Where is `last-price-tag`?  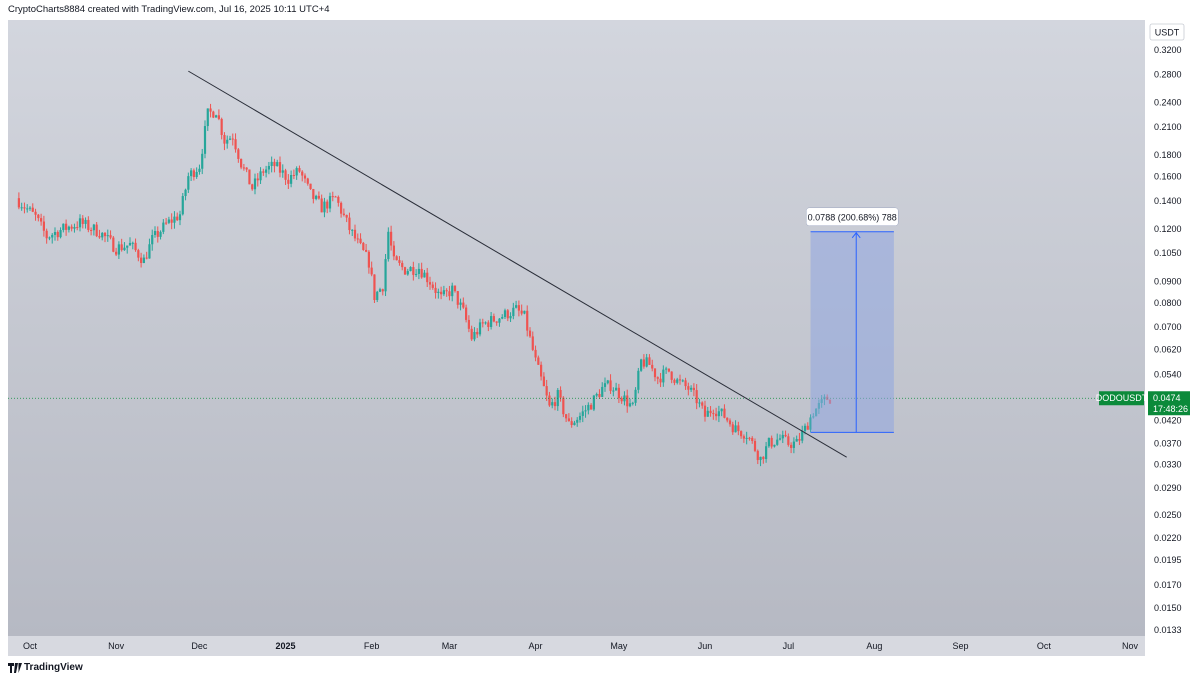
last-price-tag is located at coordinates (1169, 403).